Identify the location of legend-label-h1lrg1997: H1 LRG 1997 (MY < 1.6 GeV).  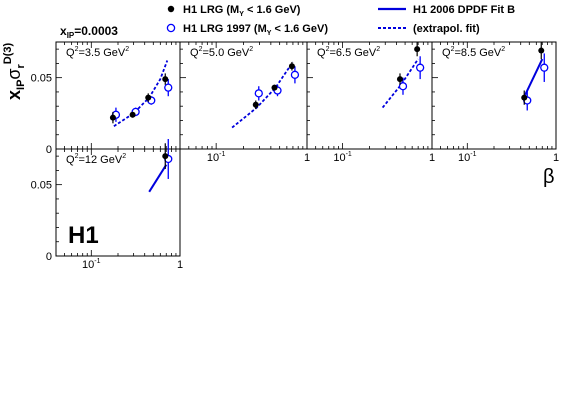
(255, 30).